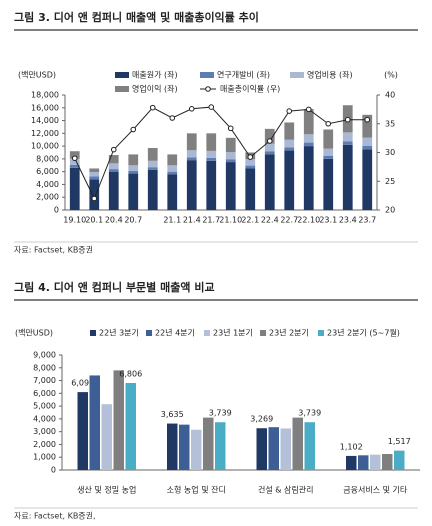 Image resolution: width=432 pixels, height=526 pixels. Describe the element at coordinates (391, 75) in the screenshot. I see `y2-axis-unit: (%)` at that location.